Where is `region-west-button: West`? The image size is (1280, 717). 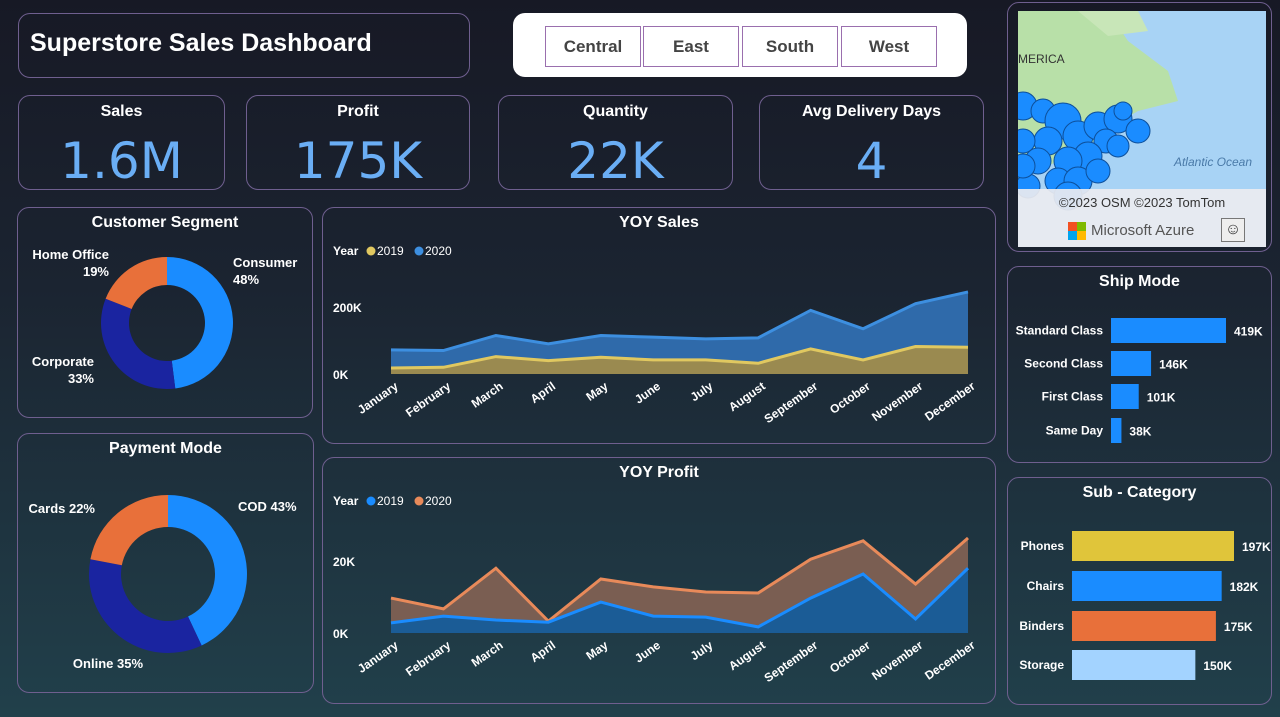 region-west-button: West is located at coordinates (889, 46).